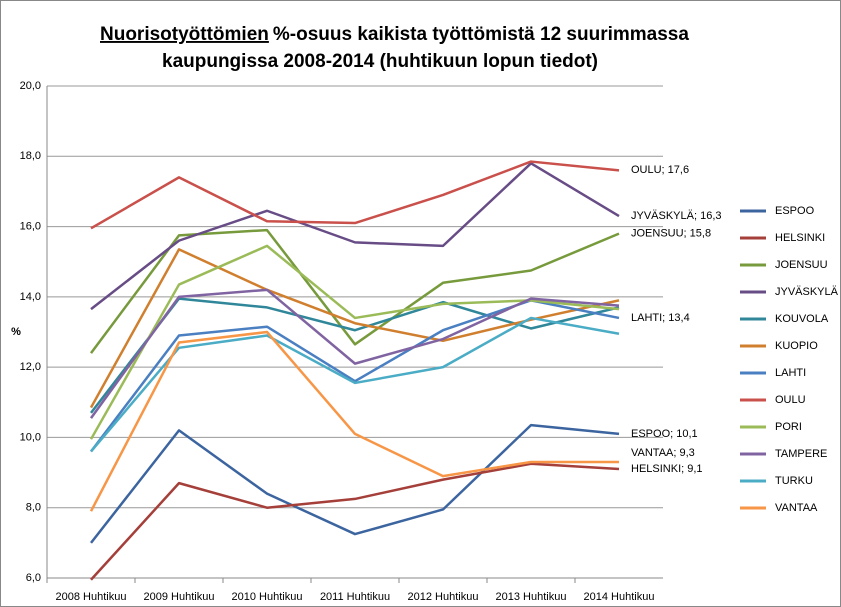 This screenshot has width=841, height=607. I want to click on legend-label: ESPOO, so click(795, 211).